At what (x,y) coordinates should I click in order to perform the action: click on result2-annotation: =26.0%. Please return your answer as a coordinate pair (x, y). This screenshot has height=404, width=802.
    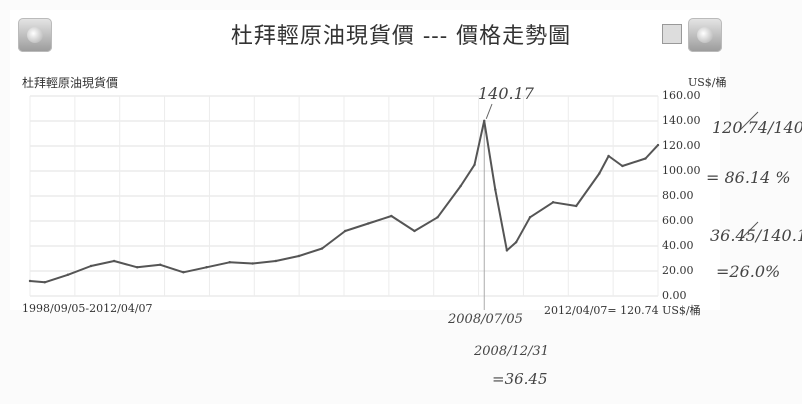
    Looking at the image, I should click on (748, 271).